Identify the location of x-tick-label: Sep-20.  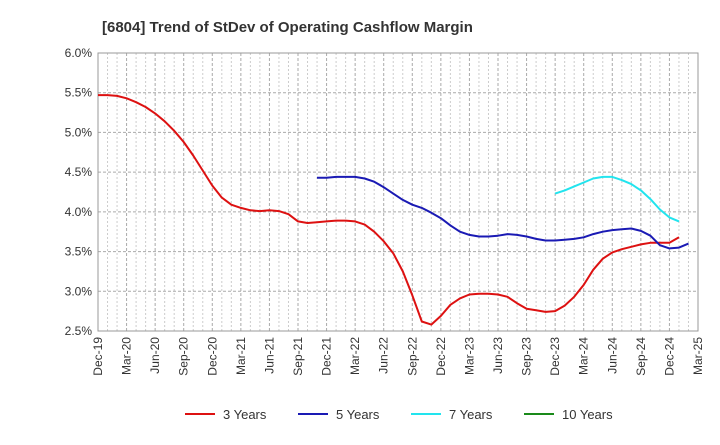
(184, 356).